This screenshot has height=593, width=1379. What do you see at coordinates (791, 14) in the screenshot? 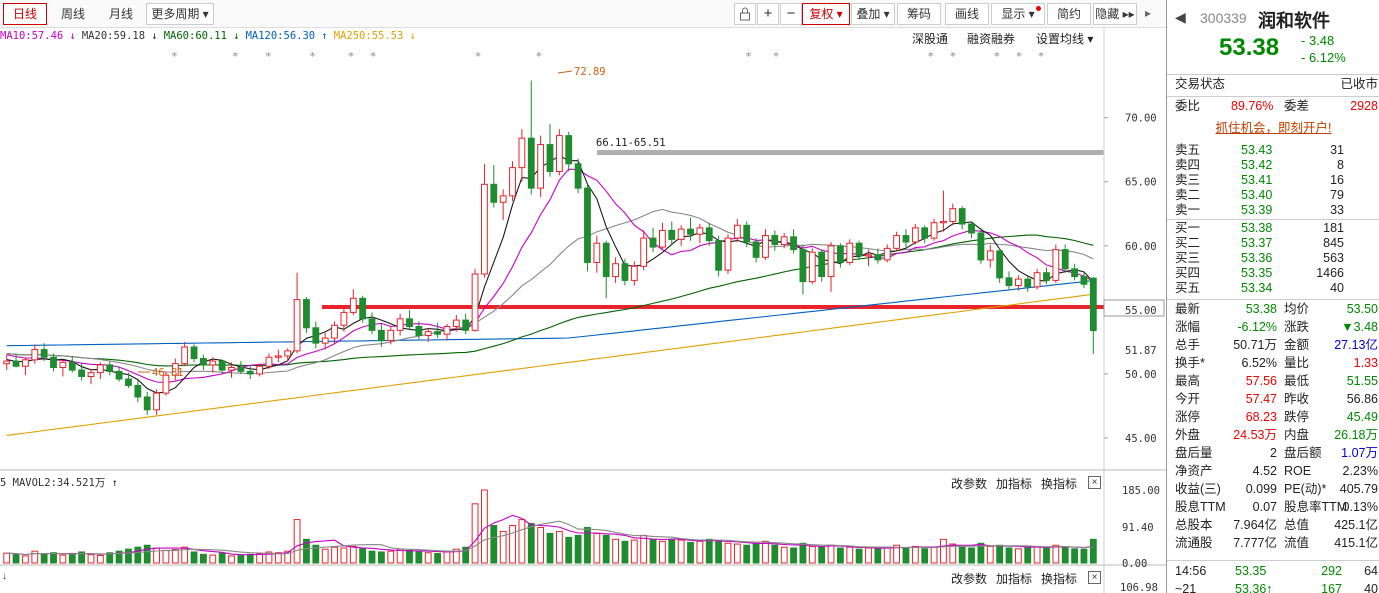
I see `minus-icon: −` at bounding box center [791, 14].